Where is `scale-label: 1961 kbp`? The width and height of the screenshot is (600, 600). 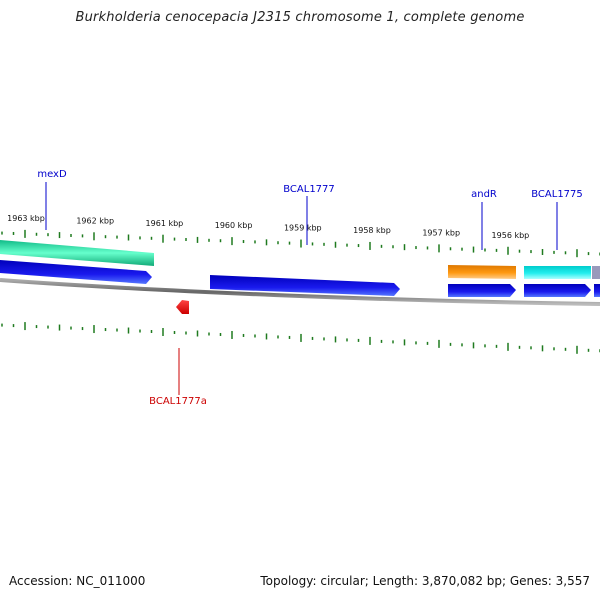
scale-label: 1961 kbp is located at coordinates (165, 223).